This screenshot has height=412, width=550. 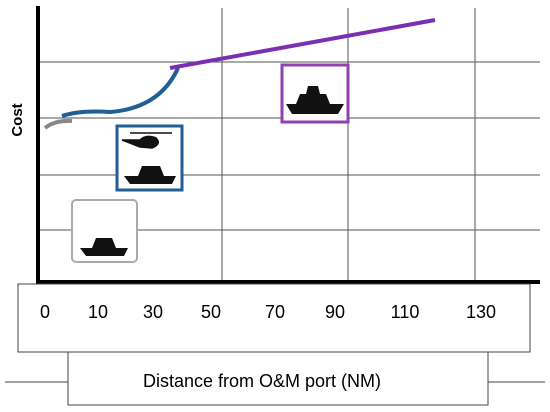 I want to click on label-box, so click(x=278, y=378).